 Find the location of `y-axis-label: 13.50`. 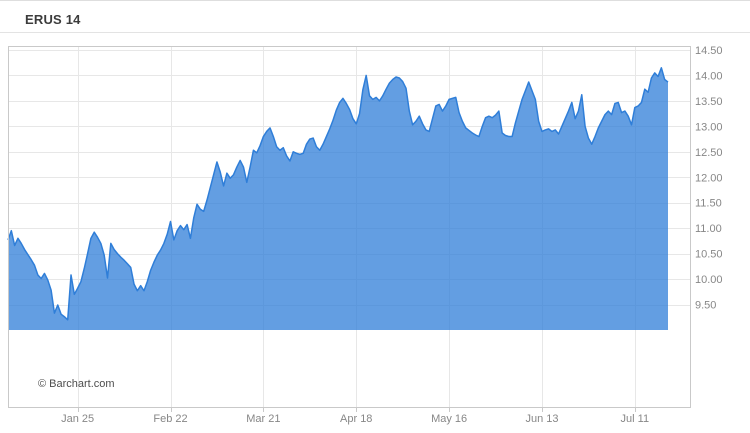

y-axis-label: 13.50 is located at coordinates (709, 102).